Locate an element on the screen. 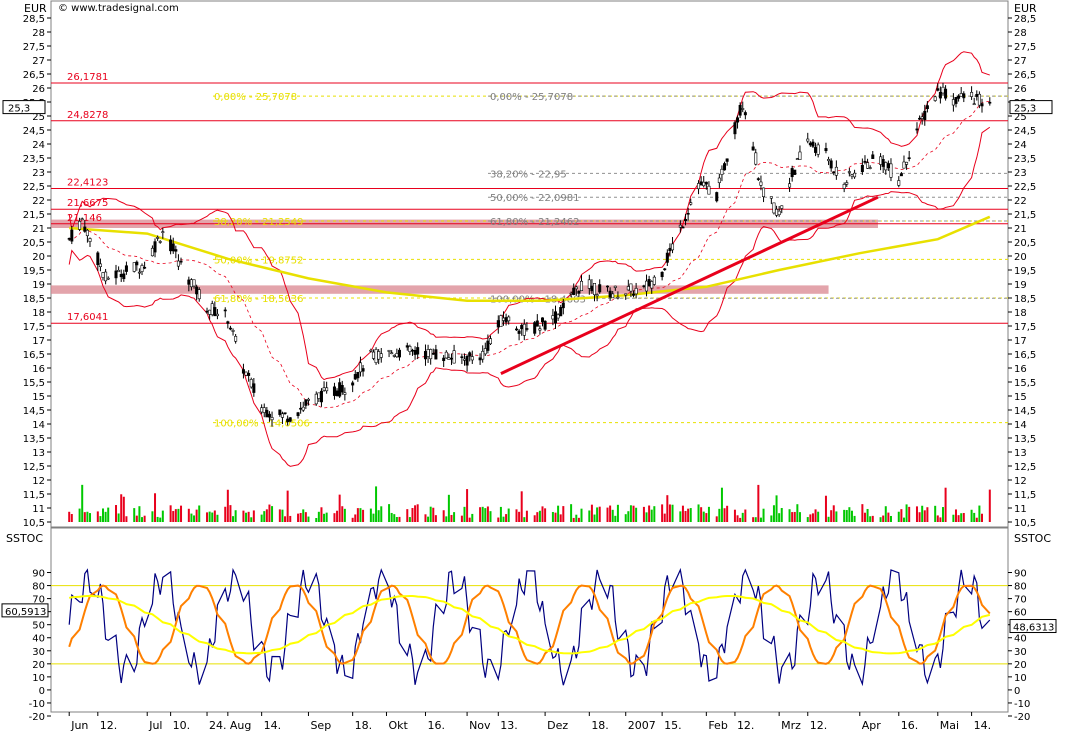 The width and height of the screenshot is (1067, 732). y-tick-label-left: 25 is located at coordinates (38, 117).